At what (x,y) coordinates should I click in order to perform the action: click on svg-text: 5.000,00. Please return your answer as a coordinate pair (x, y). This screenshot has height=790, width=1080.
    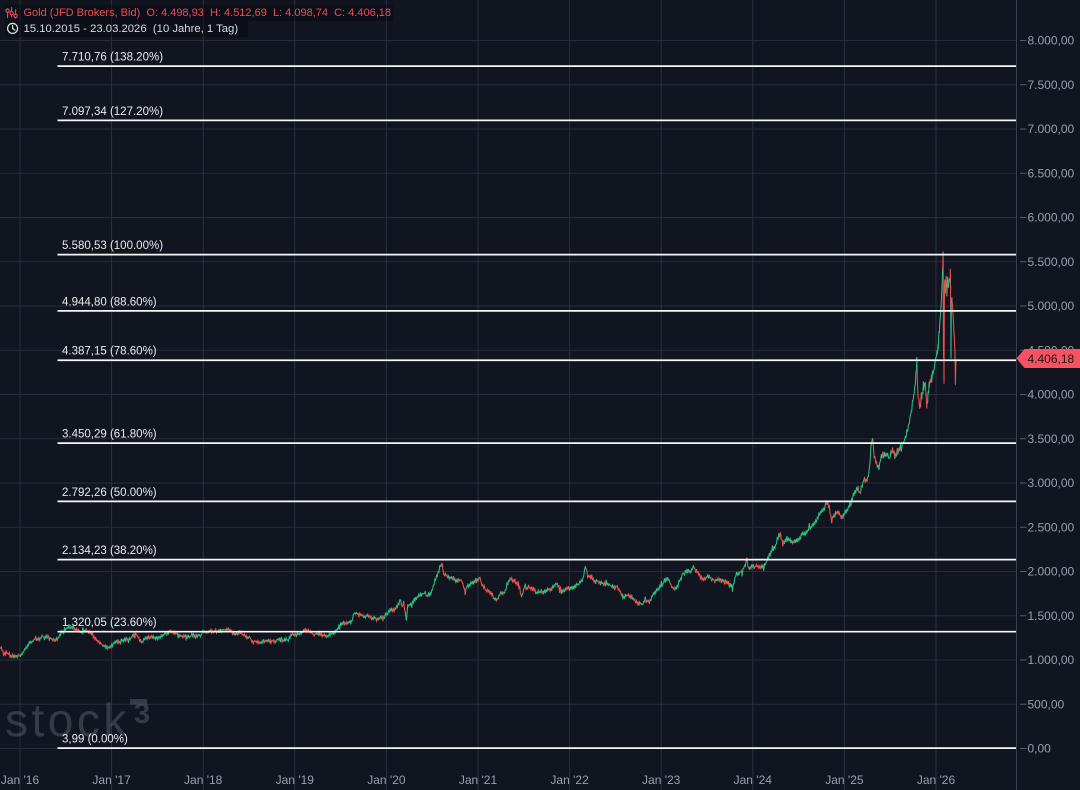
    Looking at the image, I should click on (1051, 306).